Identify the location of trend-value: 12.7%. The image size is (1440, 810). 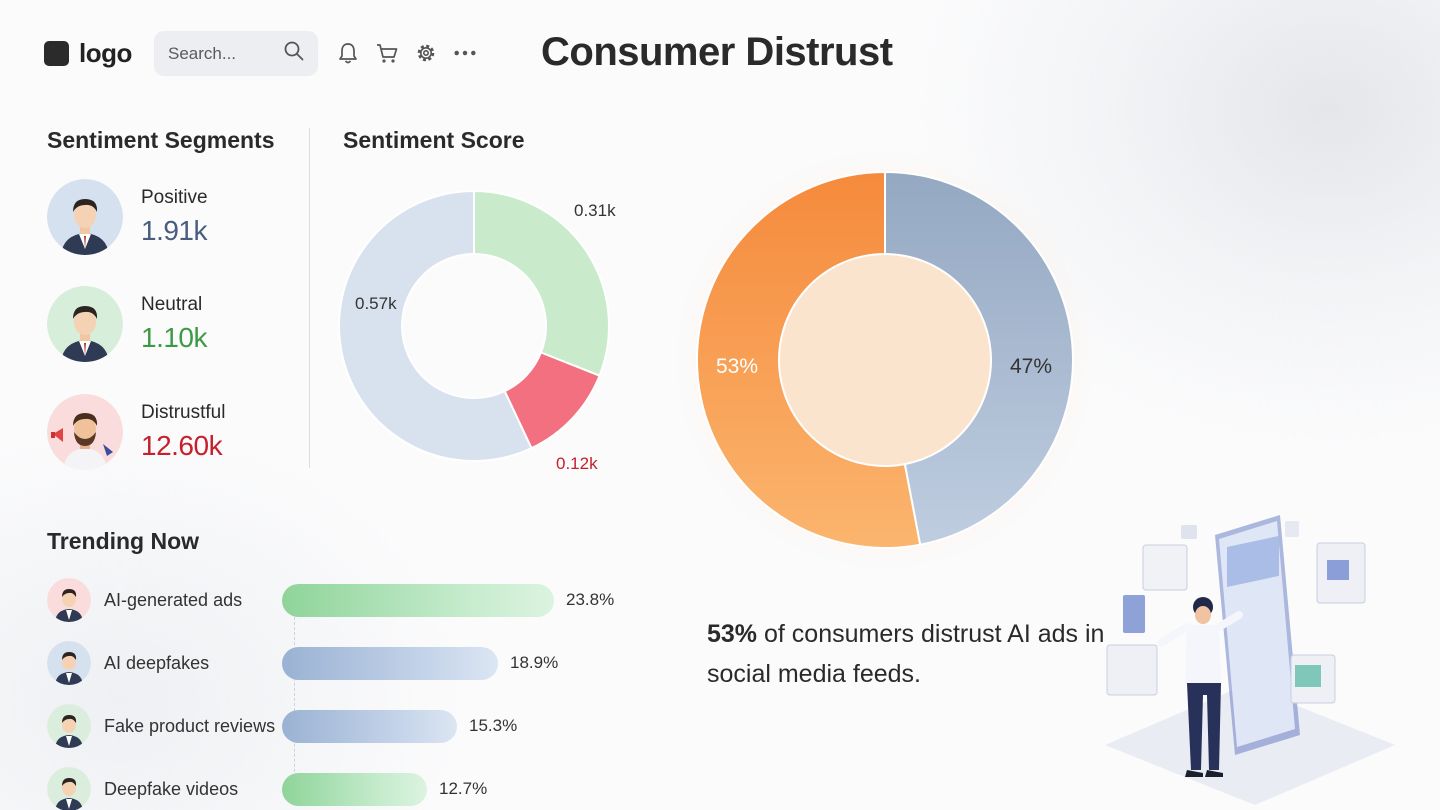
(463, 788).